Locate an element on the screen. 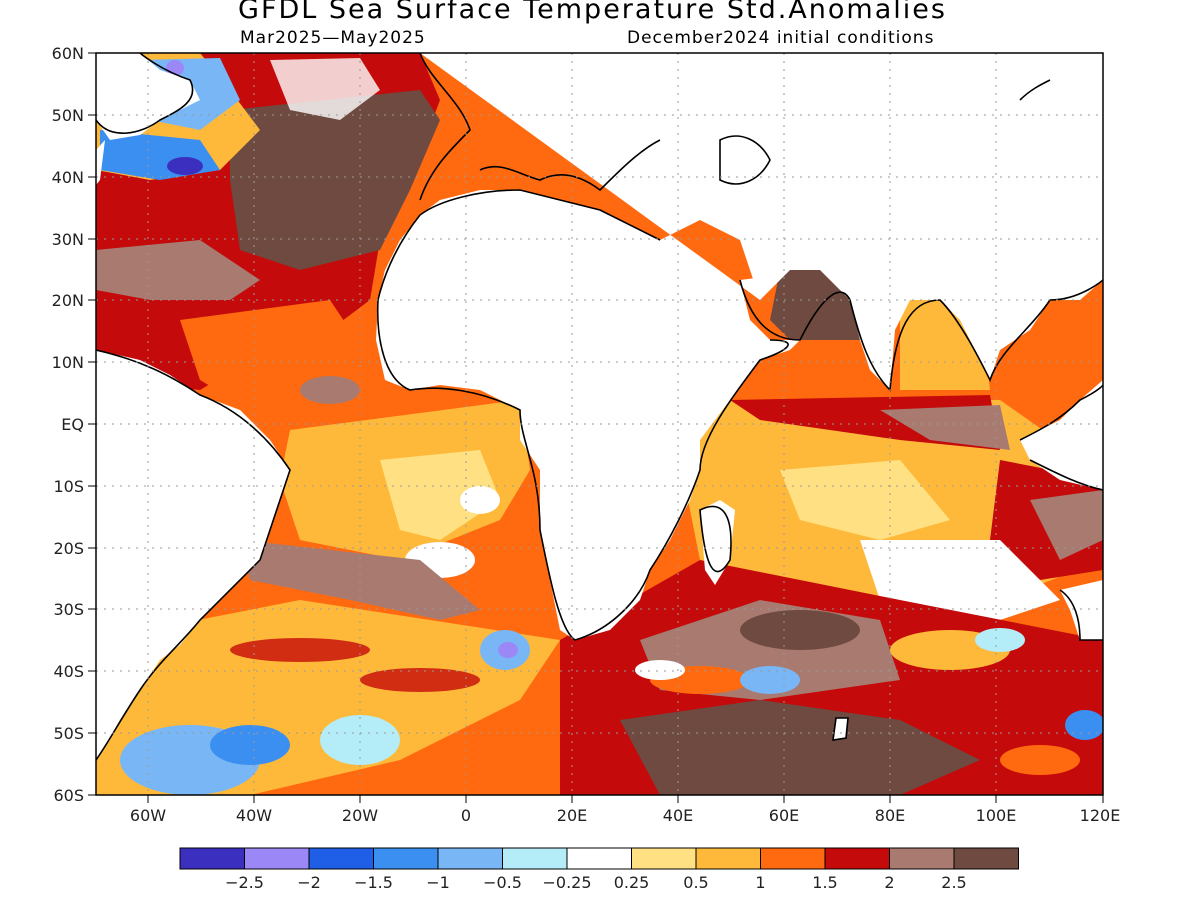  colorbar-label: −1 is located at coordinates (438, 882).